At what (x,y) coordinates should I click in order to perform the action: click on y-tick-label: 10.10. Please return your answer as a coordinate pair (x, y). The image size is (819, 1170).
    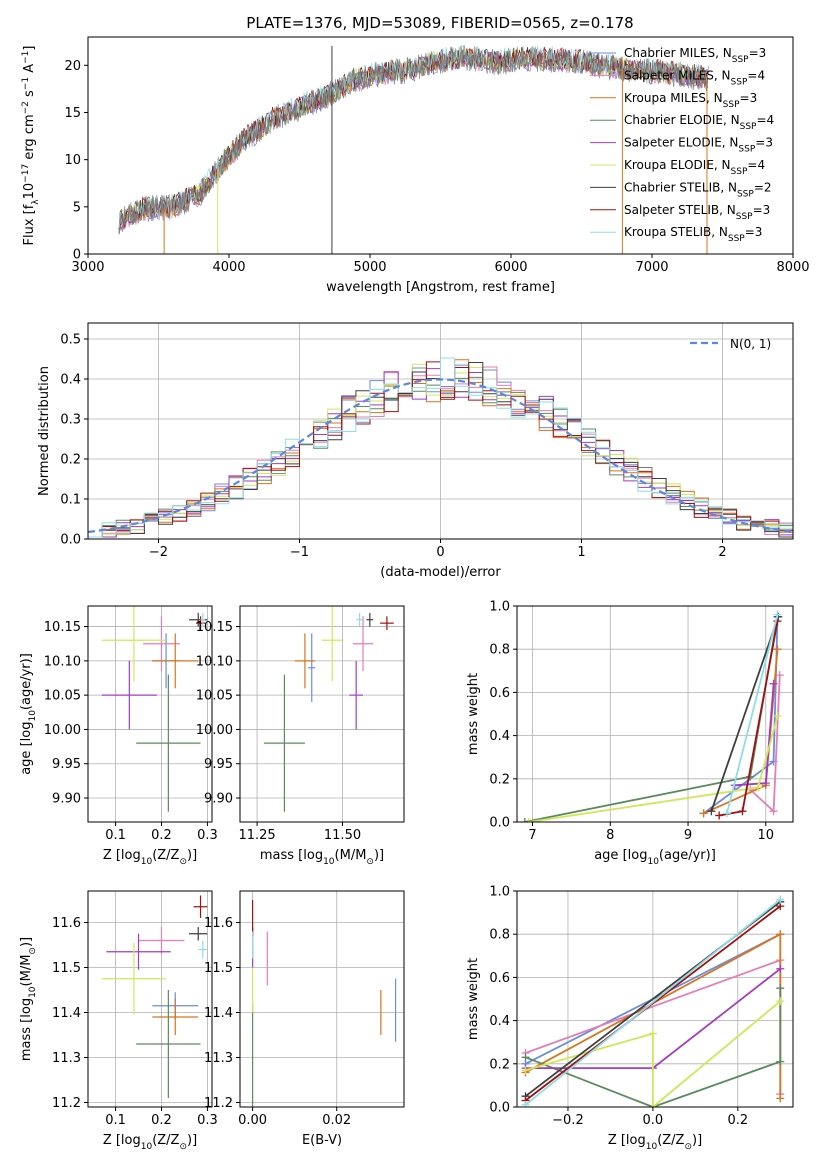
    Looking at the image, I should click on (62, 661).